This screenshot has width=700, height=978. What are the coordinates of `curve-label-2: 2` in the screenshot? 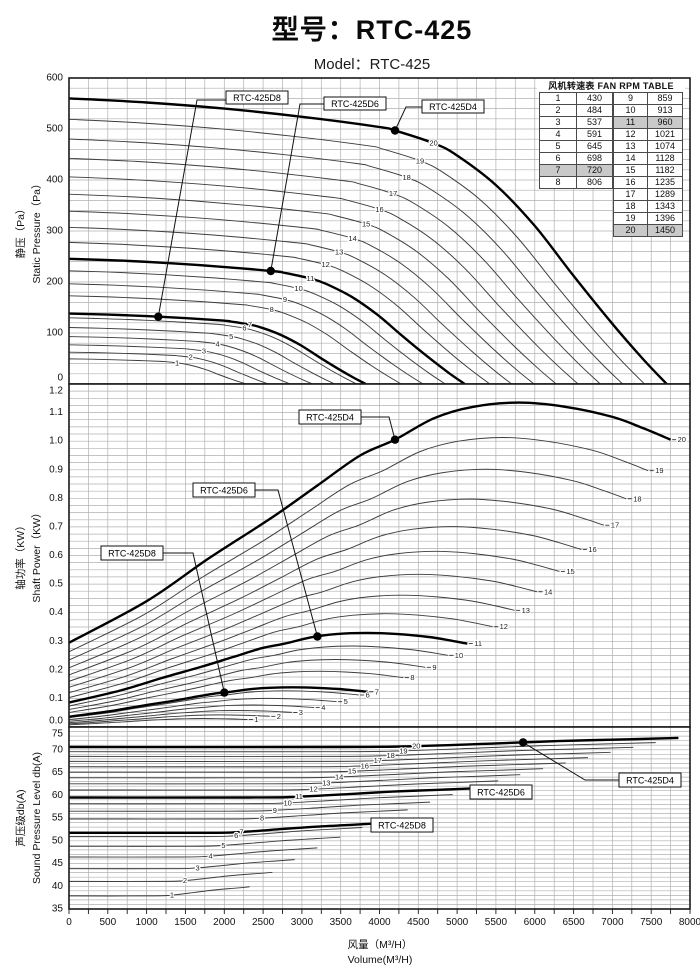 It's located at (279, 716).